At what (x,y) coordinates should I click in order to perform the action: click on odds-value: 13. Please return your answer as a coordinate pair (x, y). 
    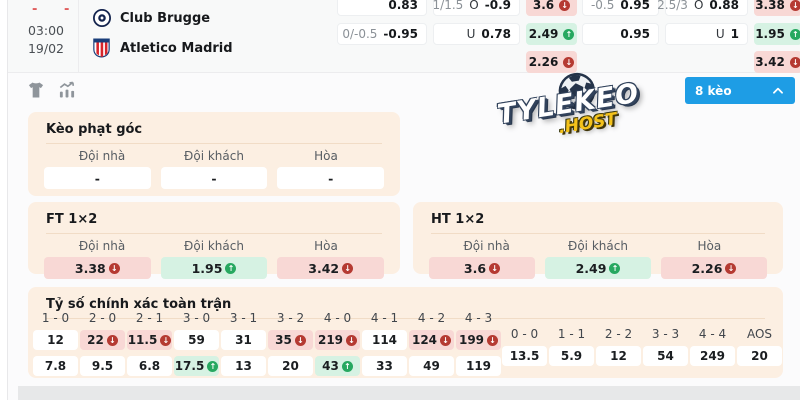
    Looking at the image, I should click on (243, 366).